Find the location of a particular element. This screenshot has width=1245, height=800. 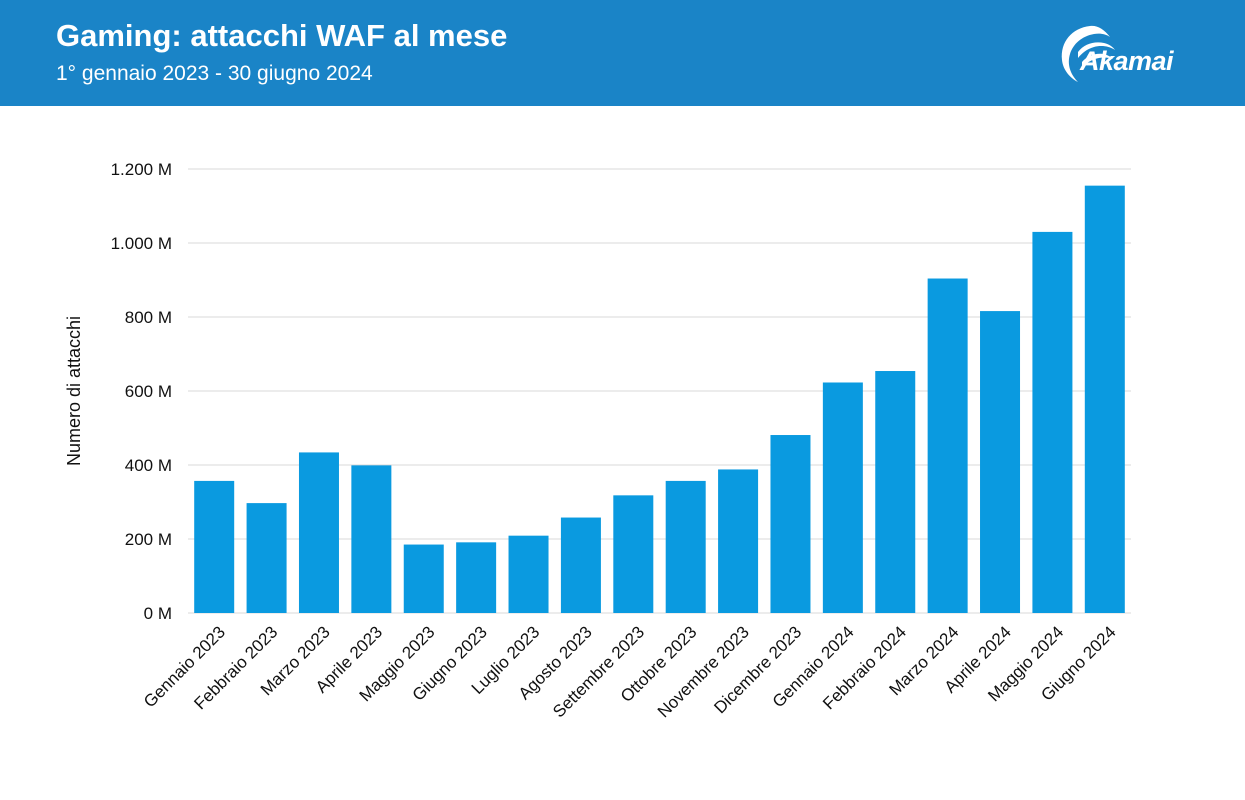

y-tick-label: 600 M is located at coordinates (148, 391).